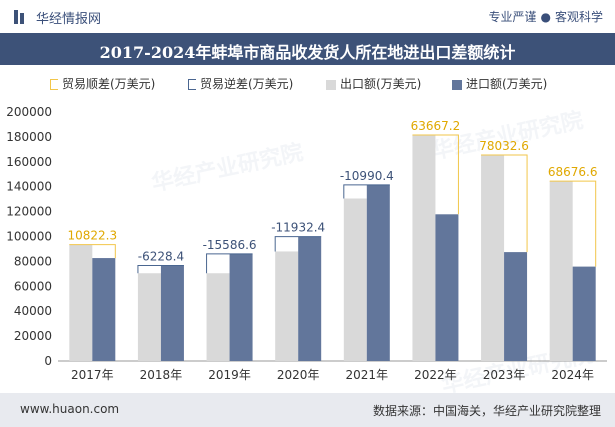 The width and height of the screenshot is (615, 427). I want to click on legend-label-export: 出口额(万美元), so click(381, 84).